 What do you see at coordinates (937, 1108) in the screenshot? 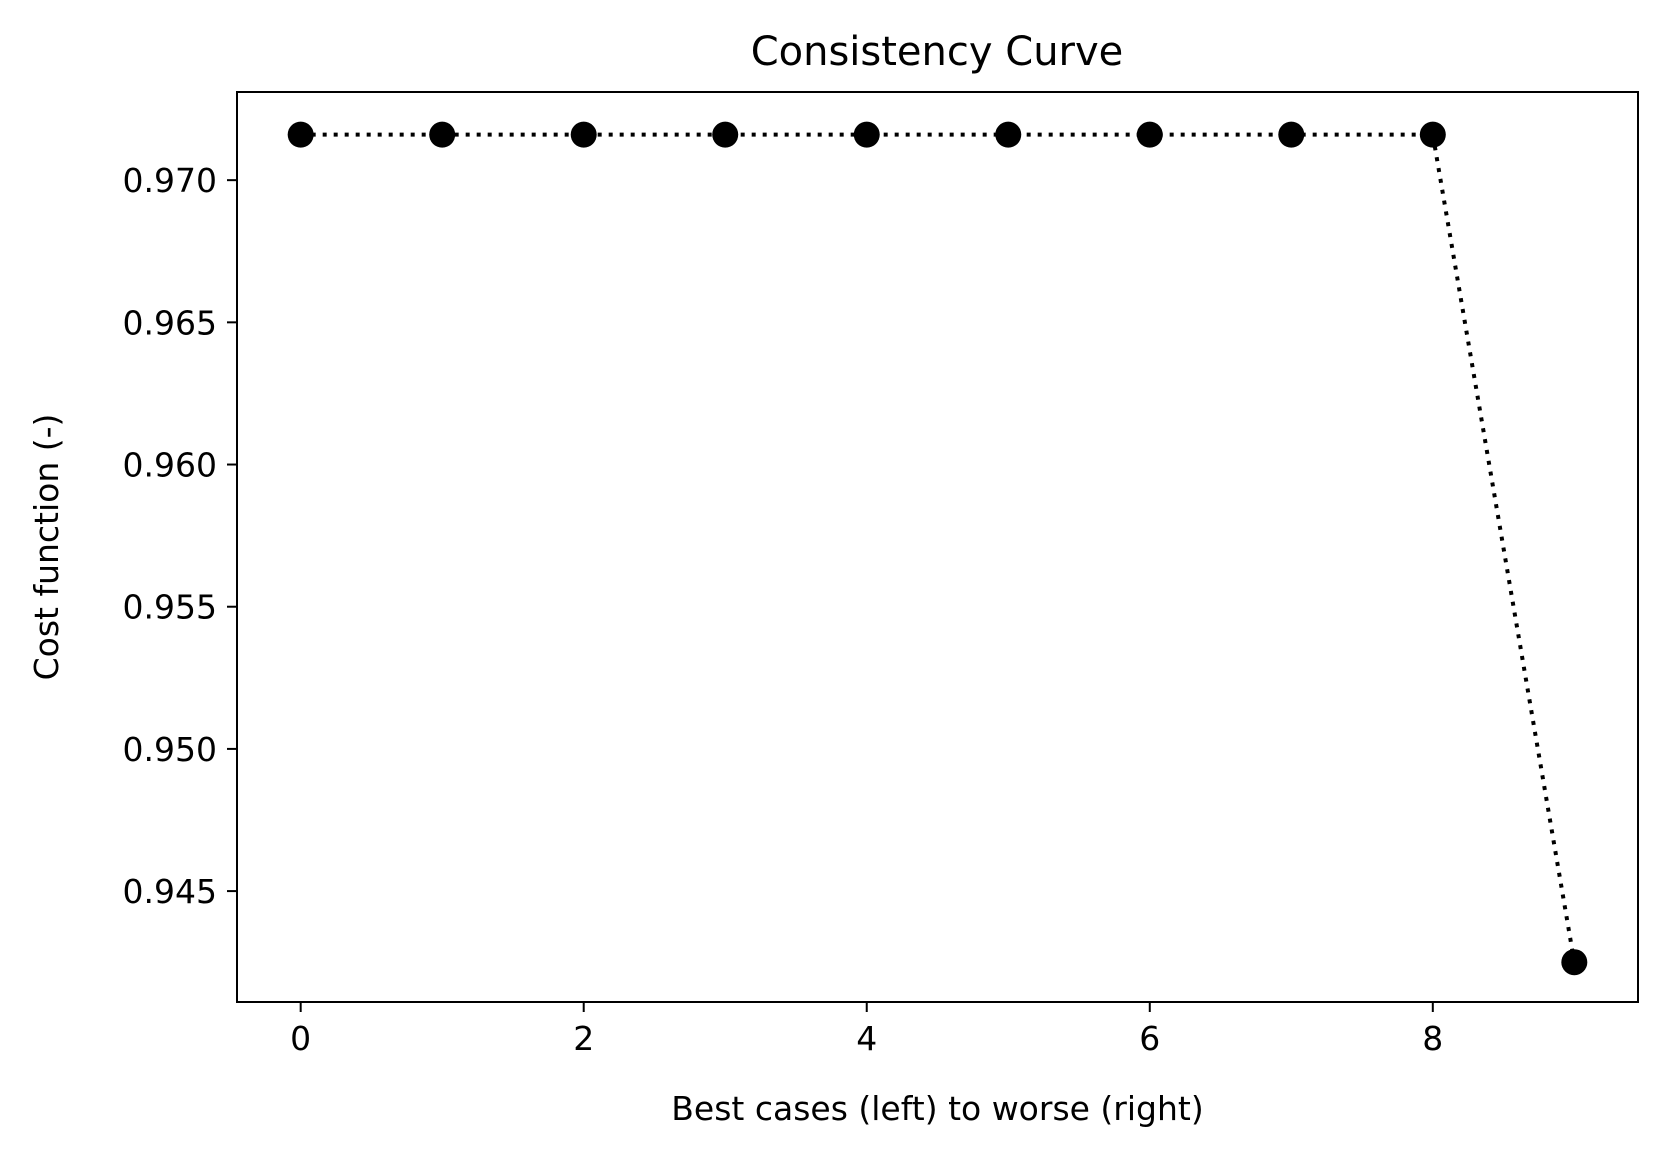
I see `x-axis-title: Best cases (left) to worse (right)` at bounding box center [937, 1108].